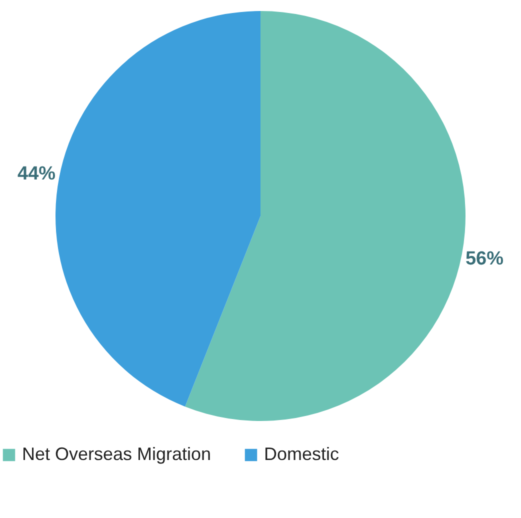 This screenshot has width=521, height=518. What do you see at coordinates (37, 173) in the screenshot?
I see `data-label: 44%` at bounding box center [37, 173].